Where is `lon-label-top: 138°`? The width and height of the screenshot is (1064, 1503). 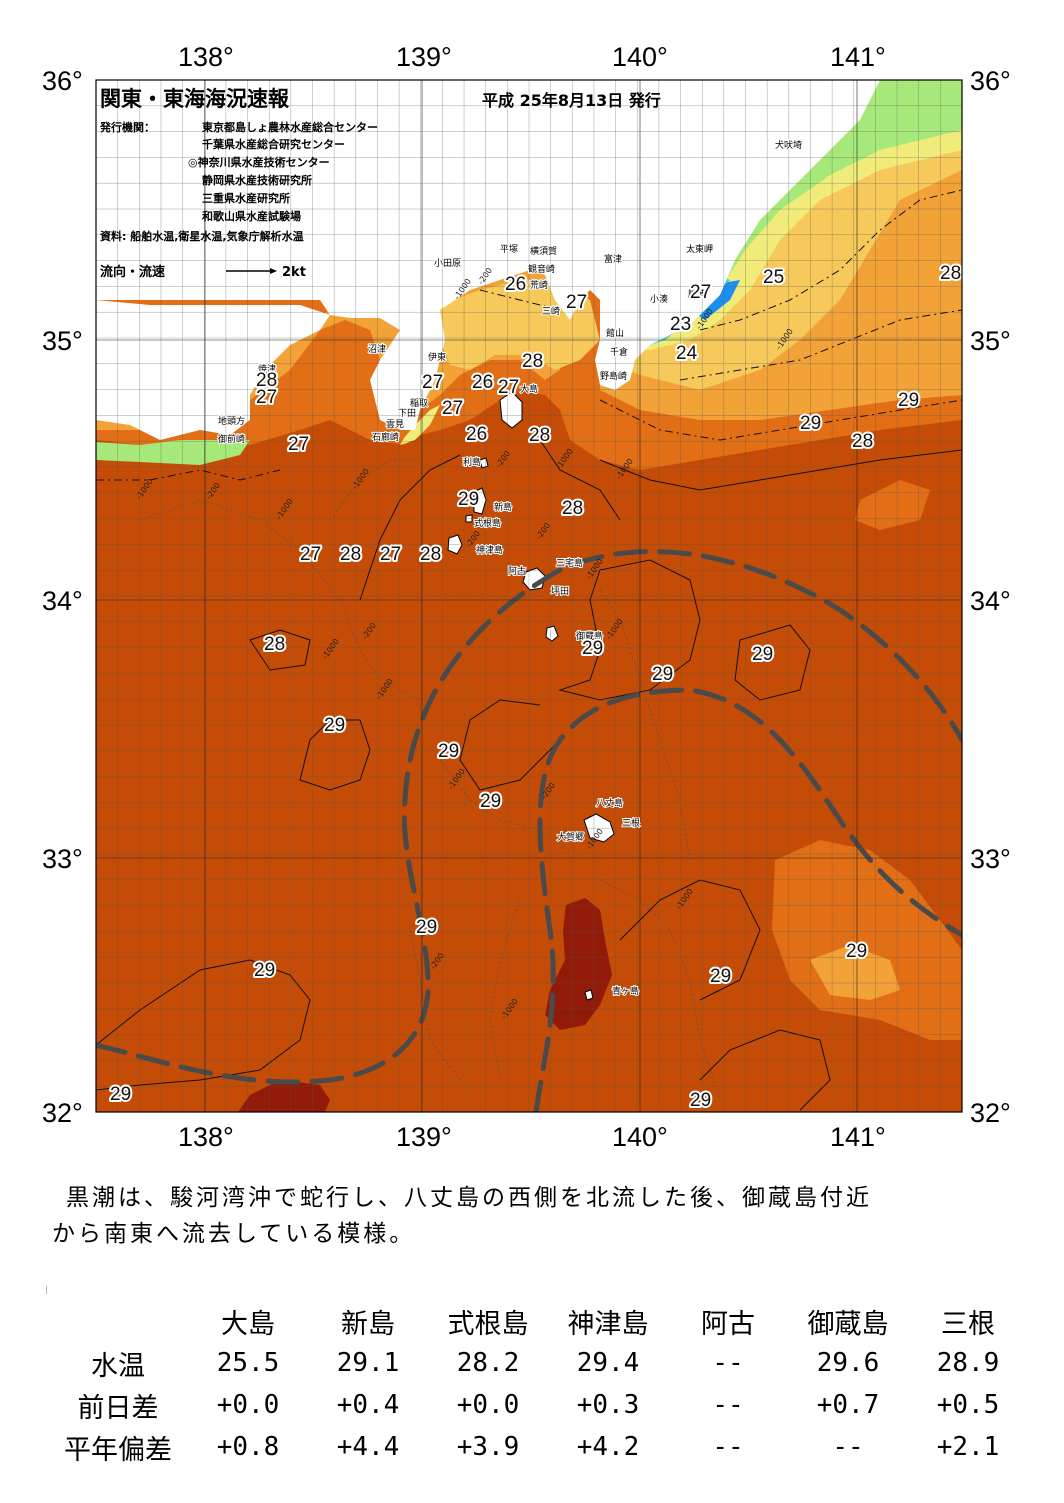
lon-label-top: 138° is located at coordinates (206, 57).